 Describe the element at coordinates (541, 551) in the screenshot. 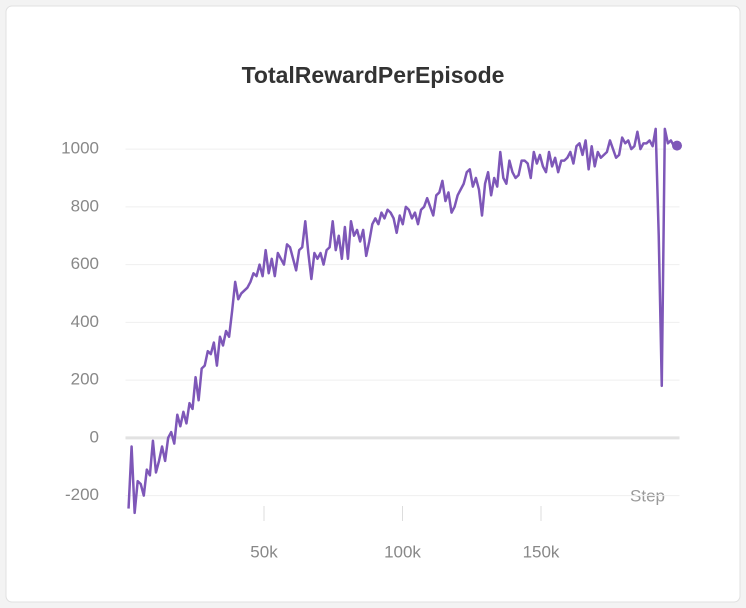

I see `x-tick-label: 150k` at that location.